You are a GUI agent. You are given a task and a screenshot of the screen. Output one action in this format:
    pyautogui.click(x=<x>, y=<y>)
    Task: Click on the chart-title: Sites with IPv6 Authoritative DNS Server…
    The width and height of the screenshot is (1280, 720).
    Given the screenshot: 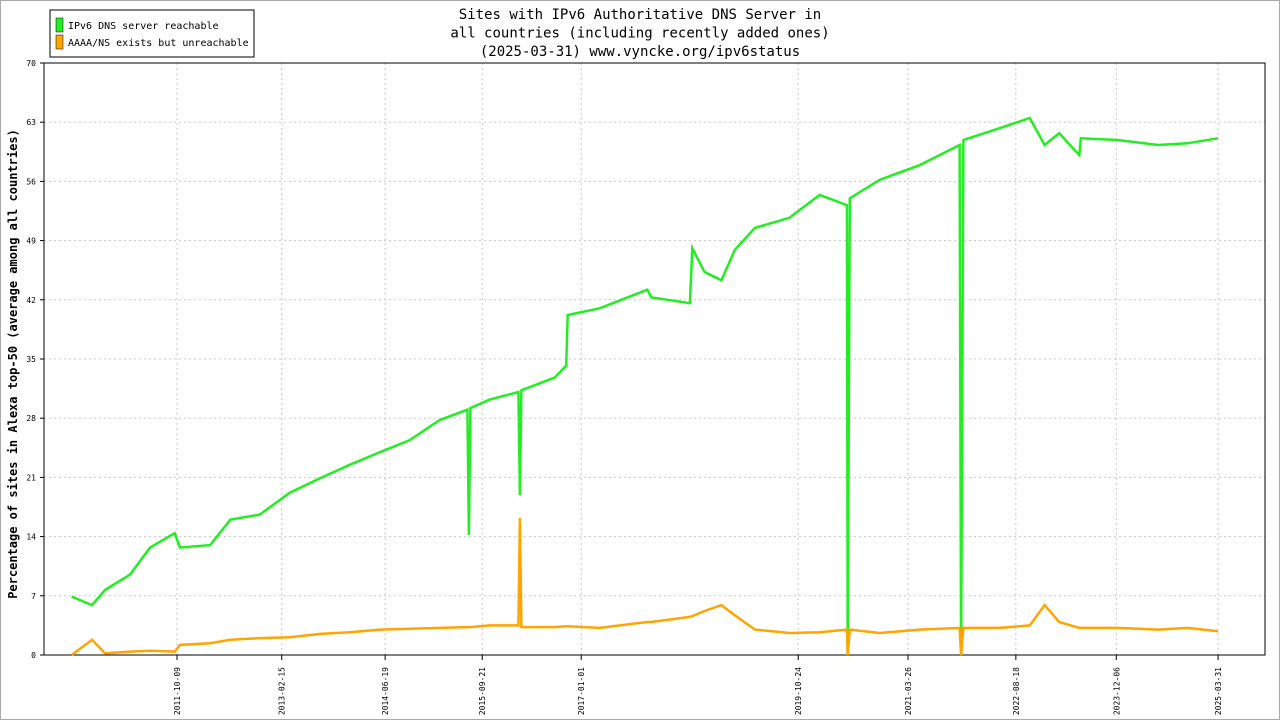 What is the action you would take?
    pyautogui.click(x=640, y=15)
    